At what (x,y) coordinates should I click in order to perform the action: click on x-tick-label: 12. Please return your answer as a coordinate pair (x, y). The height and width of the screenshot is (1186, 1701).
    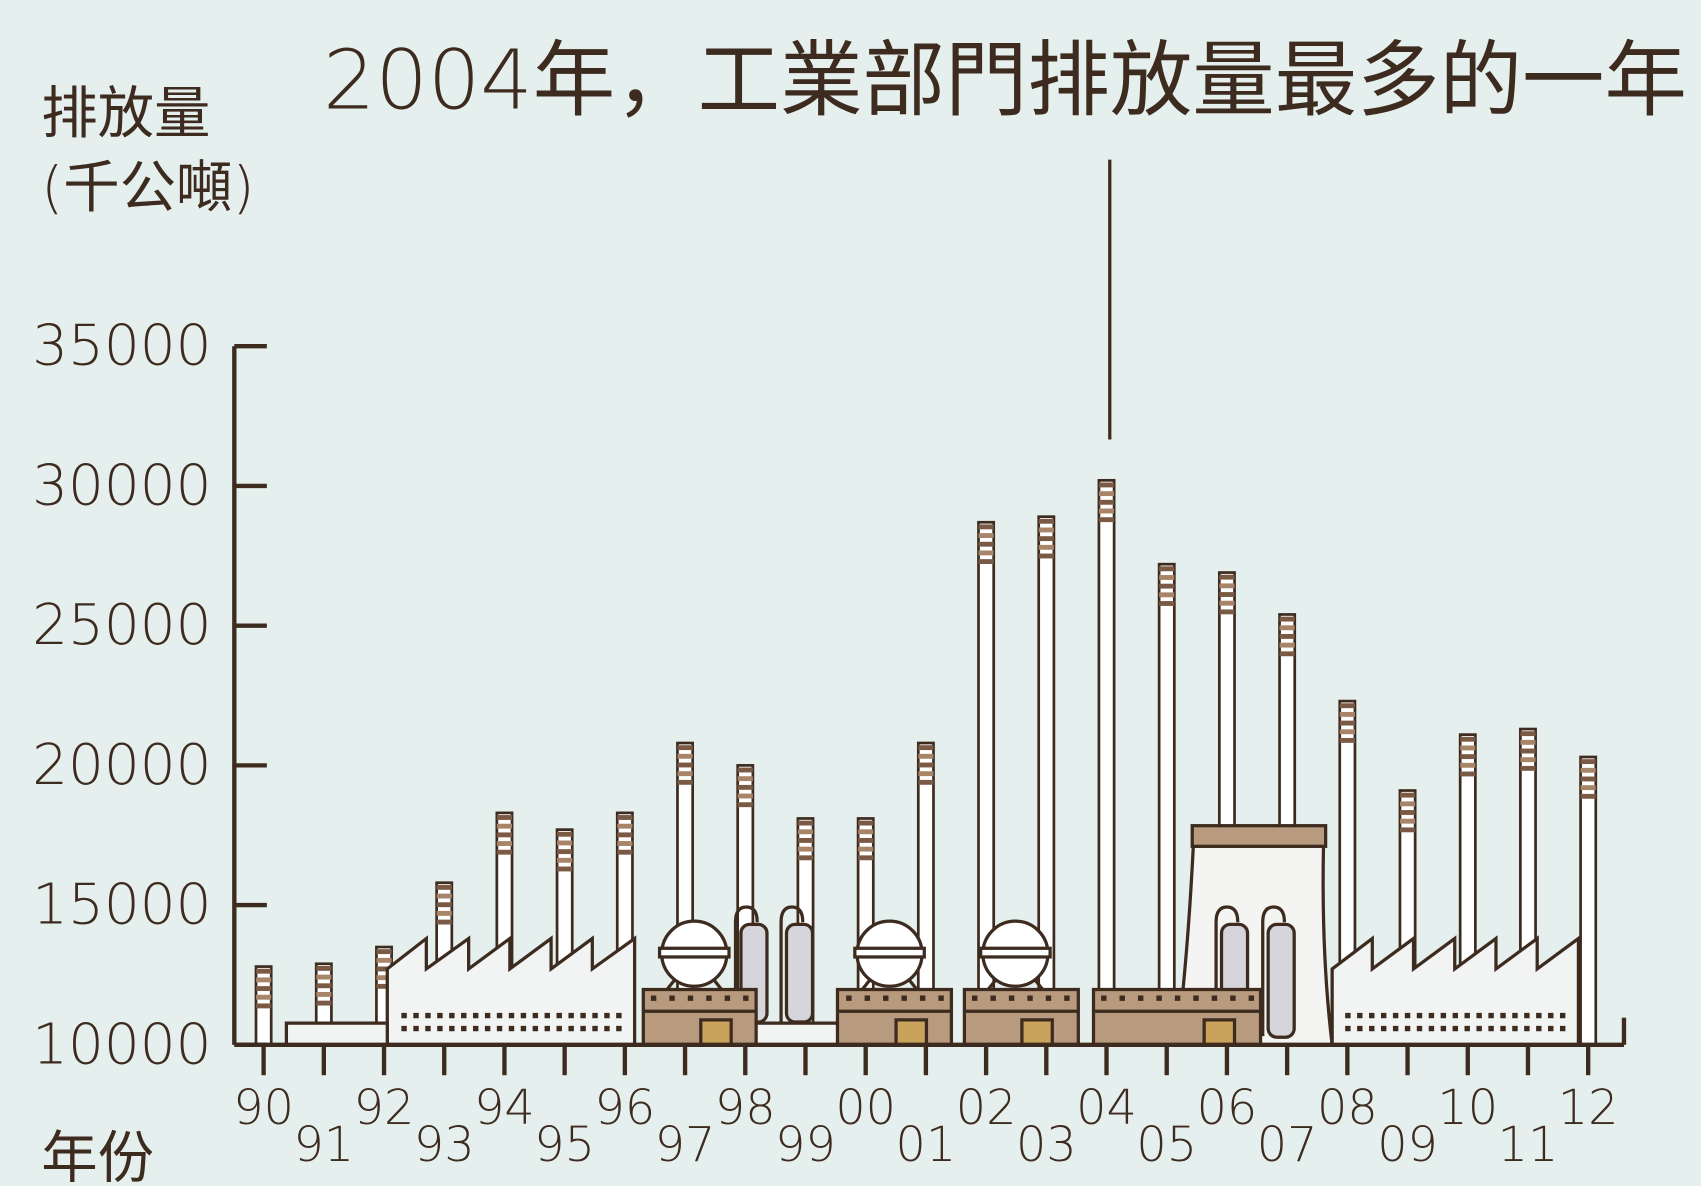
    Looking at the image, I should click on (1588, 1108).